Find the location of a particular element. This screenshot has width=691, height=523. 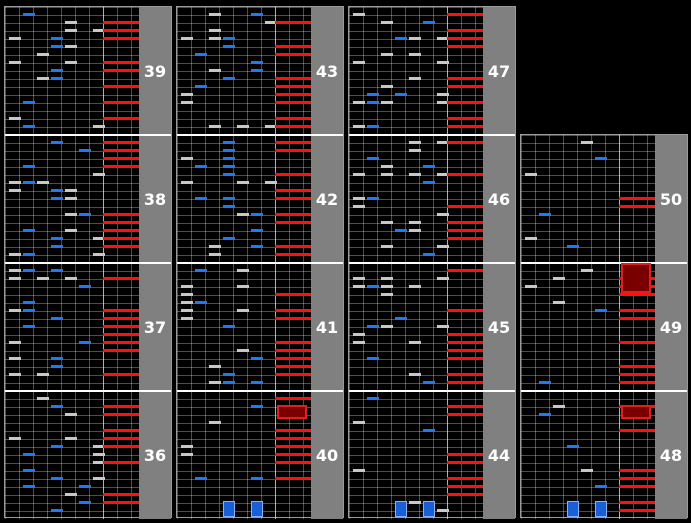

measure: 36 is located at coordinates (88, 454).